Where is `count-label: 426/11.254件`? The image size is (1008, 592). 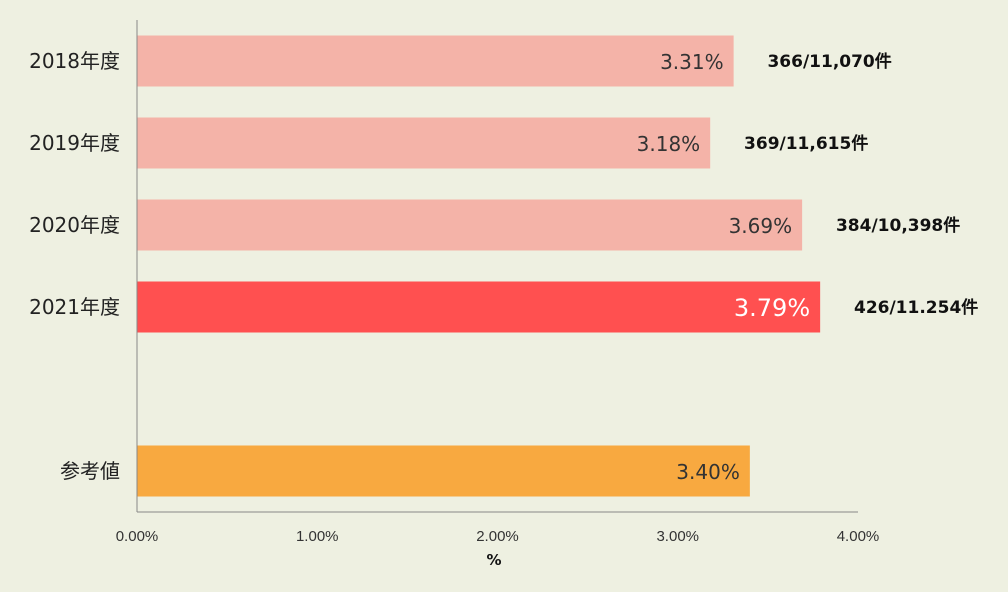
count-label: 426/11.254件 is located at coordinates (916, 307).